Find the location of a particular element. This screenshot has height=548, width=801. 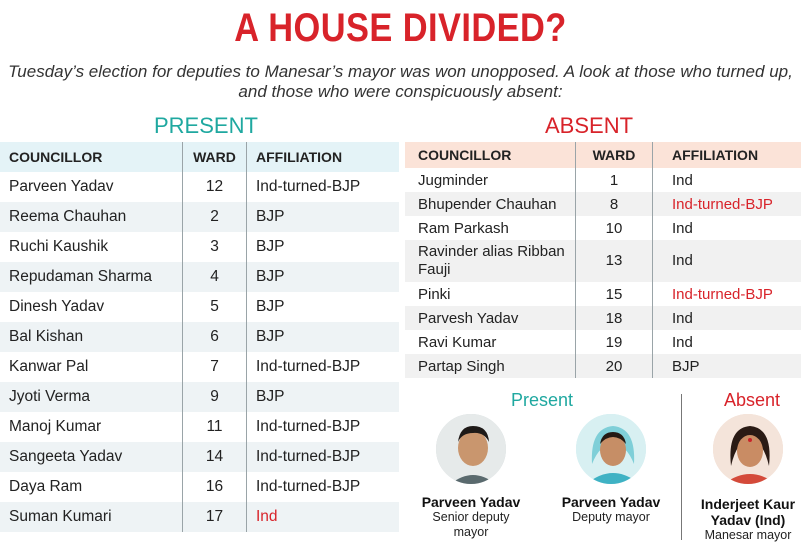

ward-number: 10 is located at coordinates (614, 228).